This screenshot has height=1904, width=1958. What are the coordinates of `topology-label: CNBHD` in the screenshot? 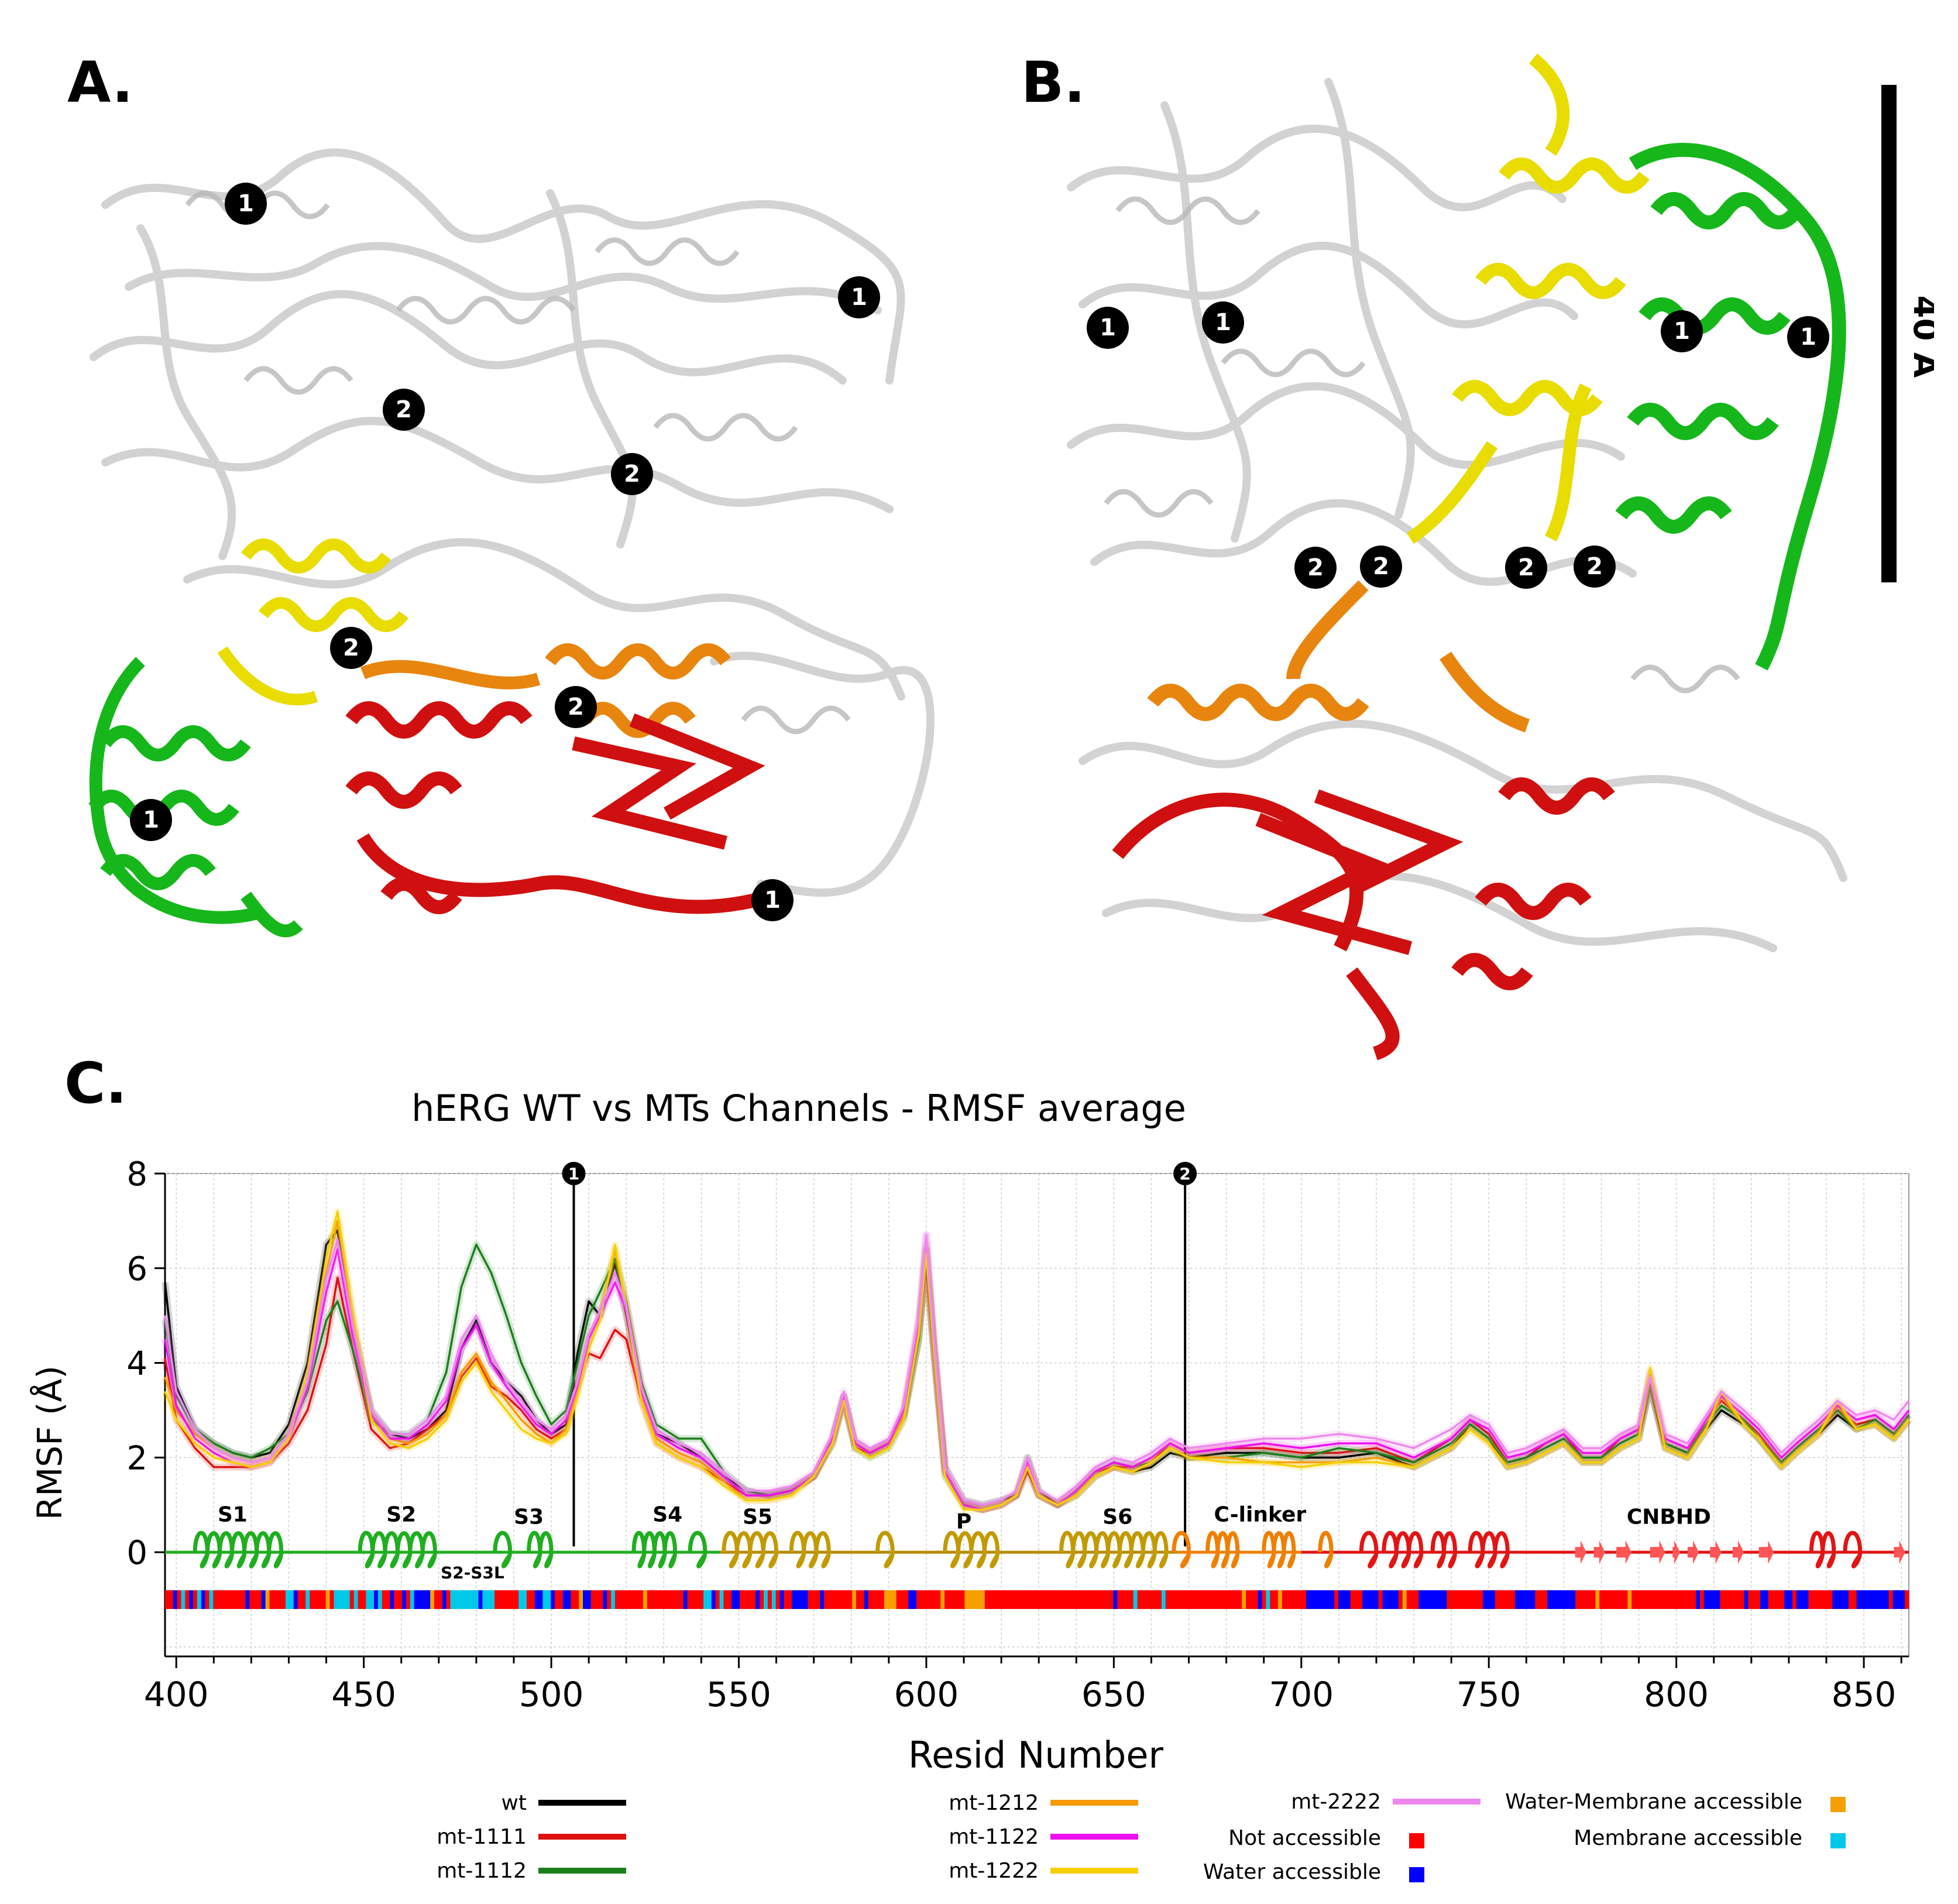 It's located at (1669, 1517).